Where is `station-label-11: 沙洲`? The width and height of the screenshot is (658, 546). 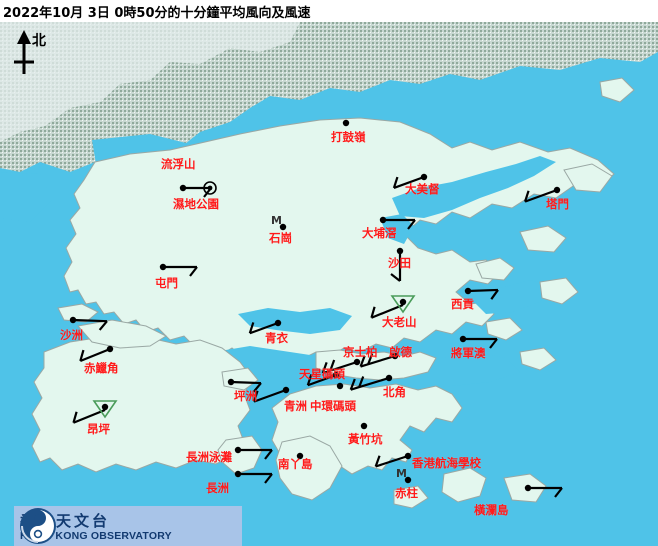
station-label-11: 沙洲 is located at coordinates (71, 335).